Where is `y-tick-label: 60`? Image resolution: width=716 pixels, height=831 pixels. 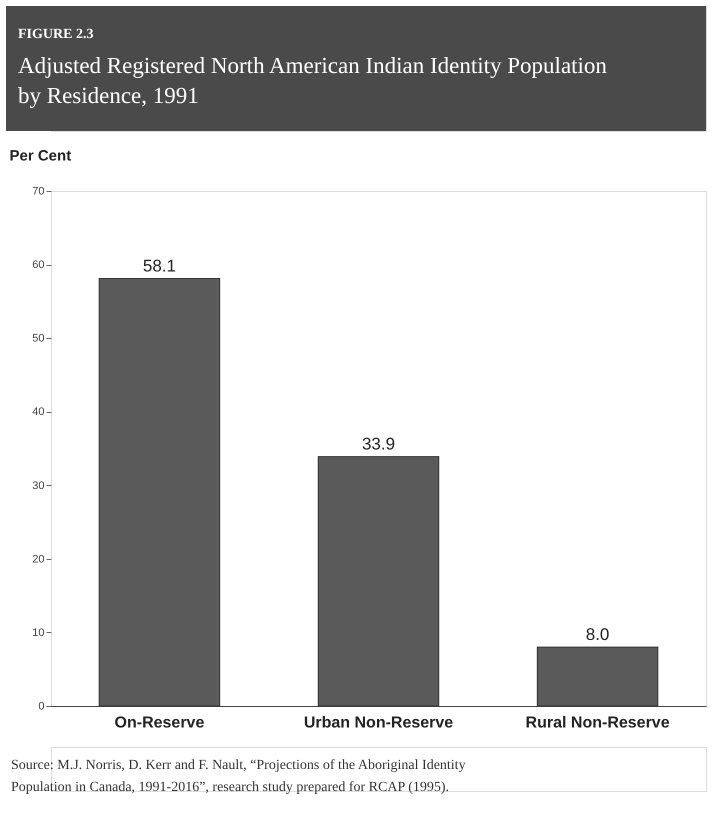
y-tick-label: 60 is located at coordinates (38, 265).